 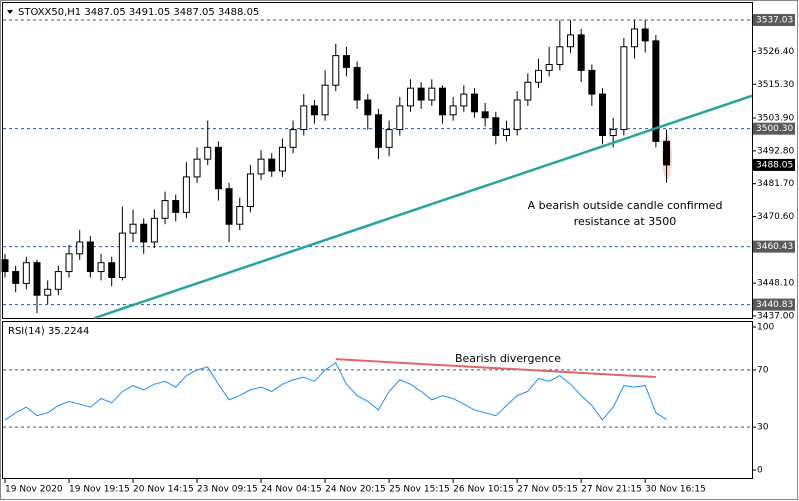 I want to click on x-tick-label: 19 Nov 2020, so click(x=34, y=490).